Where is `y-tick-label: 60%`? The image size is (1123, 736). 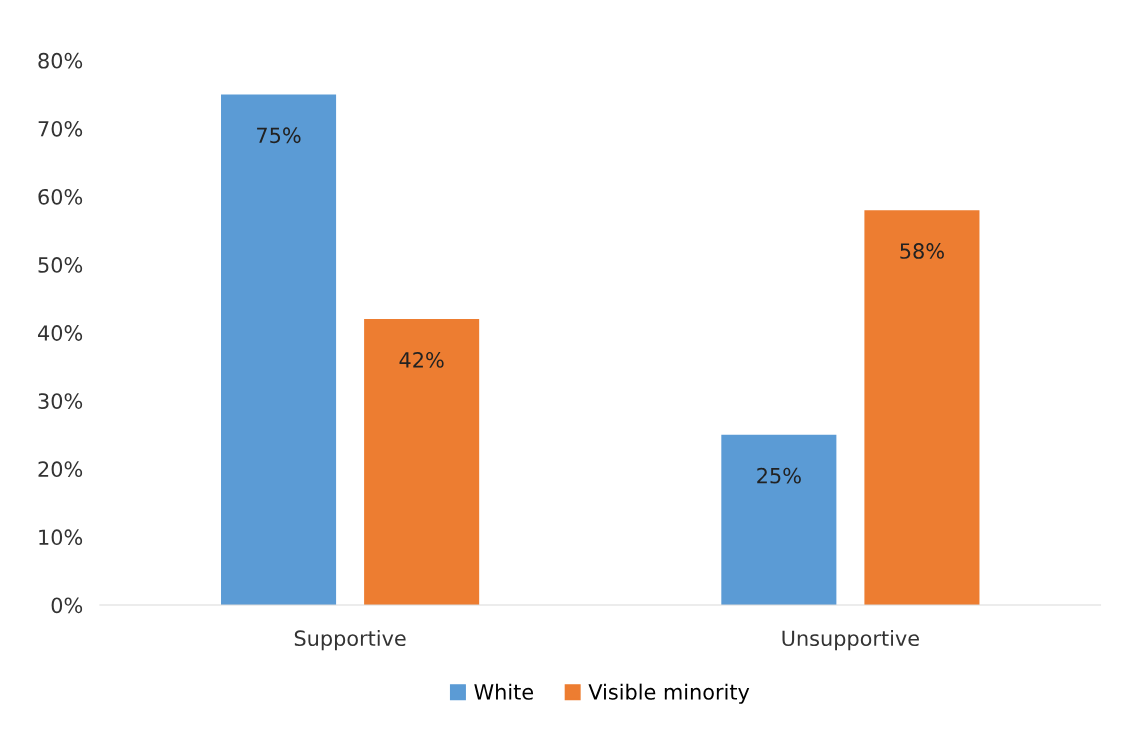
y-tick-label: 60% is located at coordinates (60, 196).